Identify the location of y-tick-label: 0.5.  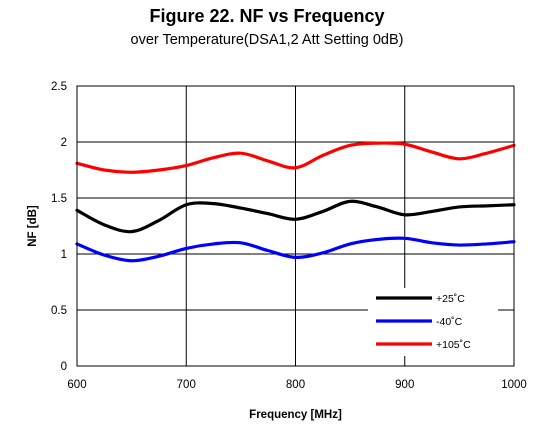
(59, 311).